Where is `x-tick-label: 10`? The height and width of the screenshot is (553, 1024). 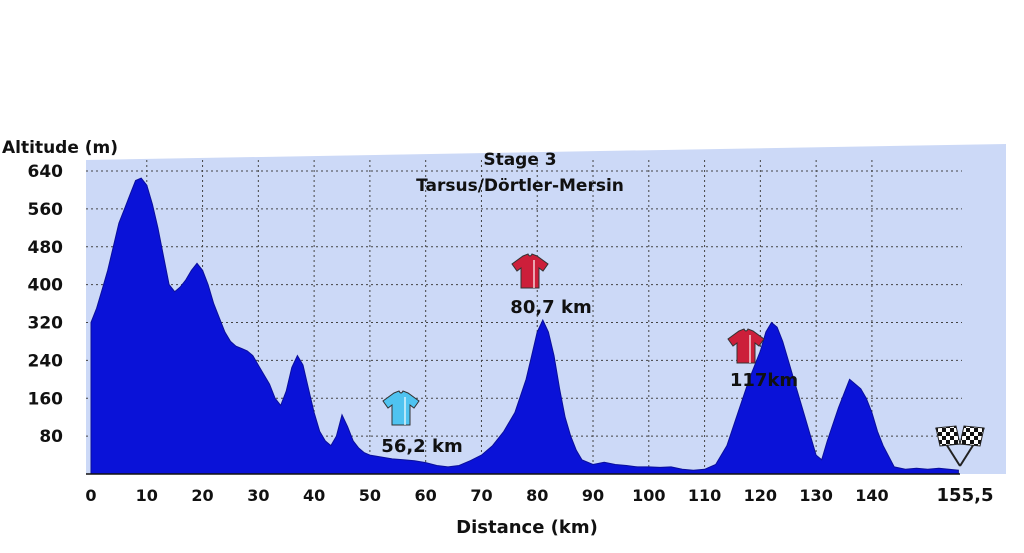 x-tick-label: 10 is located at coordinates (147, 495).